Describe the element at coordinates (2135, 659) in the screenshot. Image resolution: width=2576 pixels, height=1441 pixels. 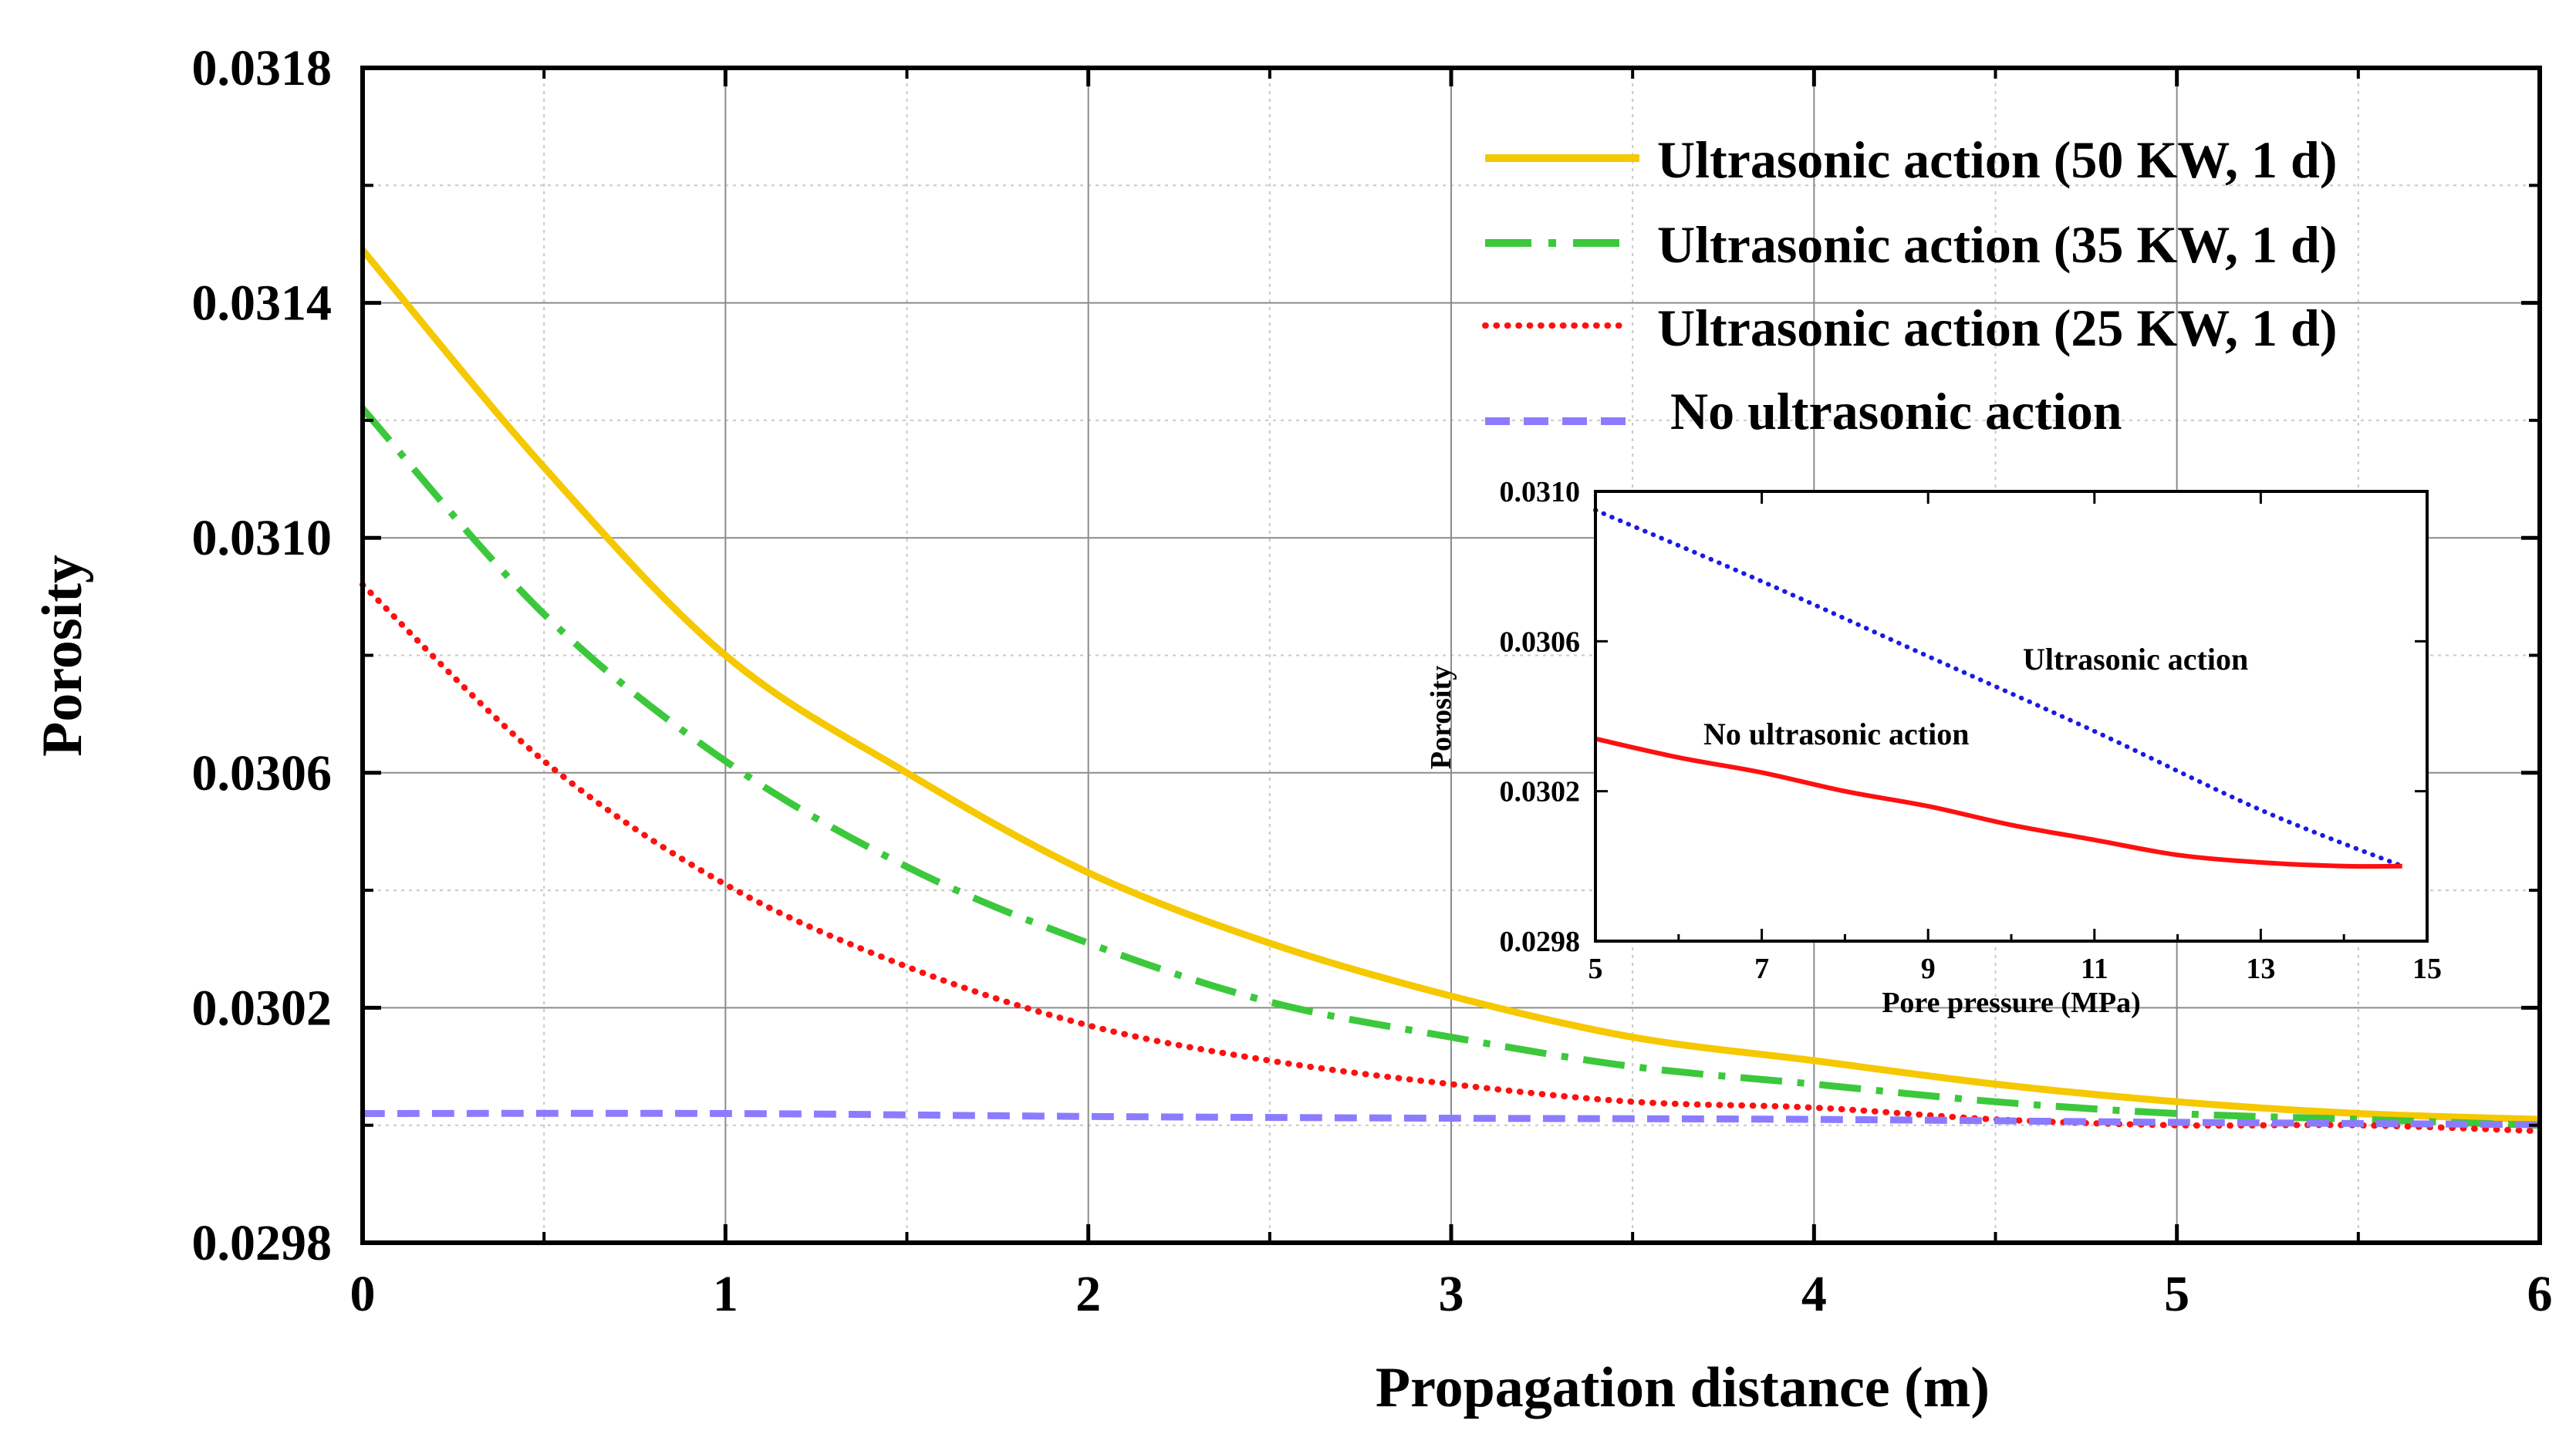
I see `inset-annotation-ultrasonic: Ultrasonic action` at that location.